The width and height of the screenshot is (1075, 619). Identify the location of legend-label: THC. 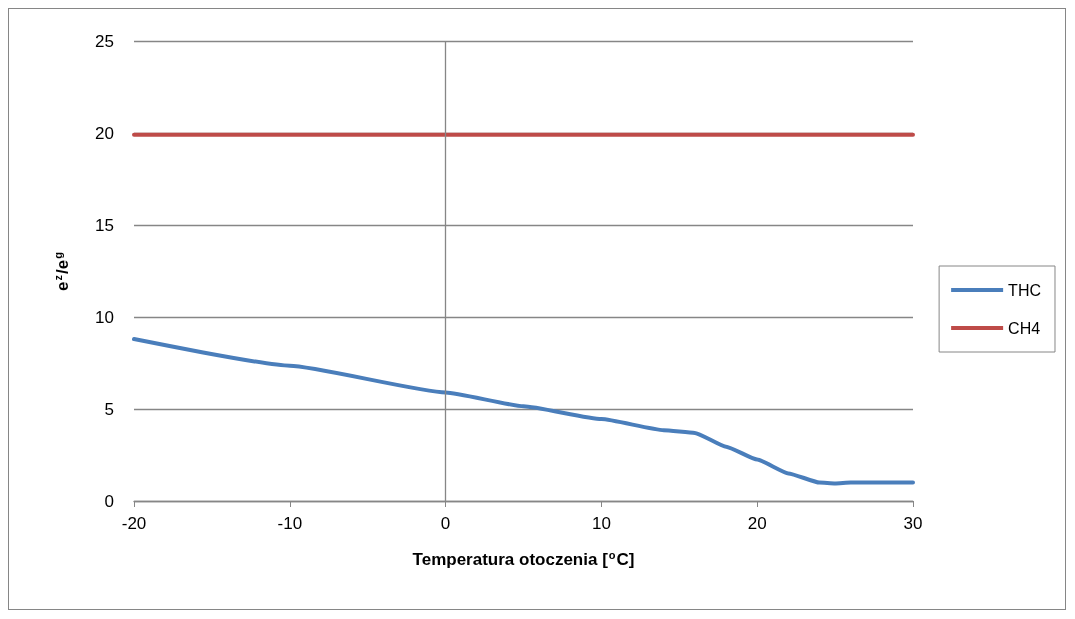
(1025, 290).